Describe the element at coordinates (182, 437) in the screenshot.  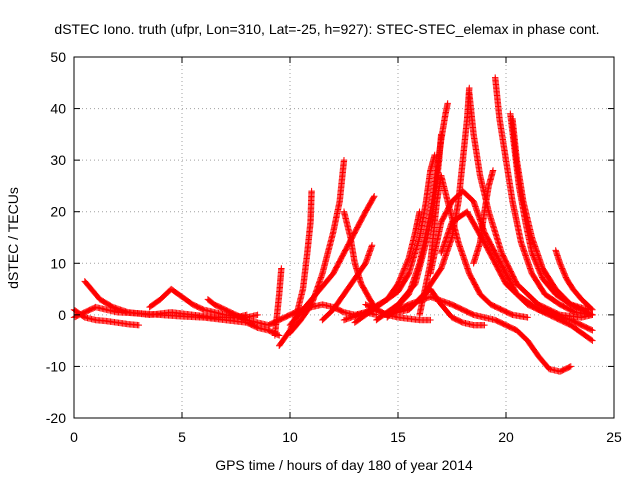
I see `x-tick-label: 5` at that location.